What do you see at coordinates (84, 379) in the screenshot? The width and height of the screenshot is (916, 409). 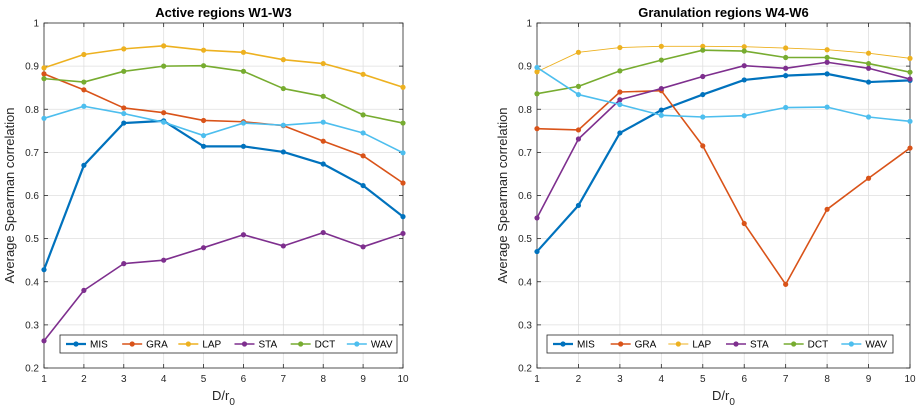 I see `x-tick-label: 2` at bounding box center [84, 379].